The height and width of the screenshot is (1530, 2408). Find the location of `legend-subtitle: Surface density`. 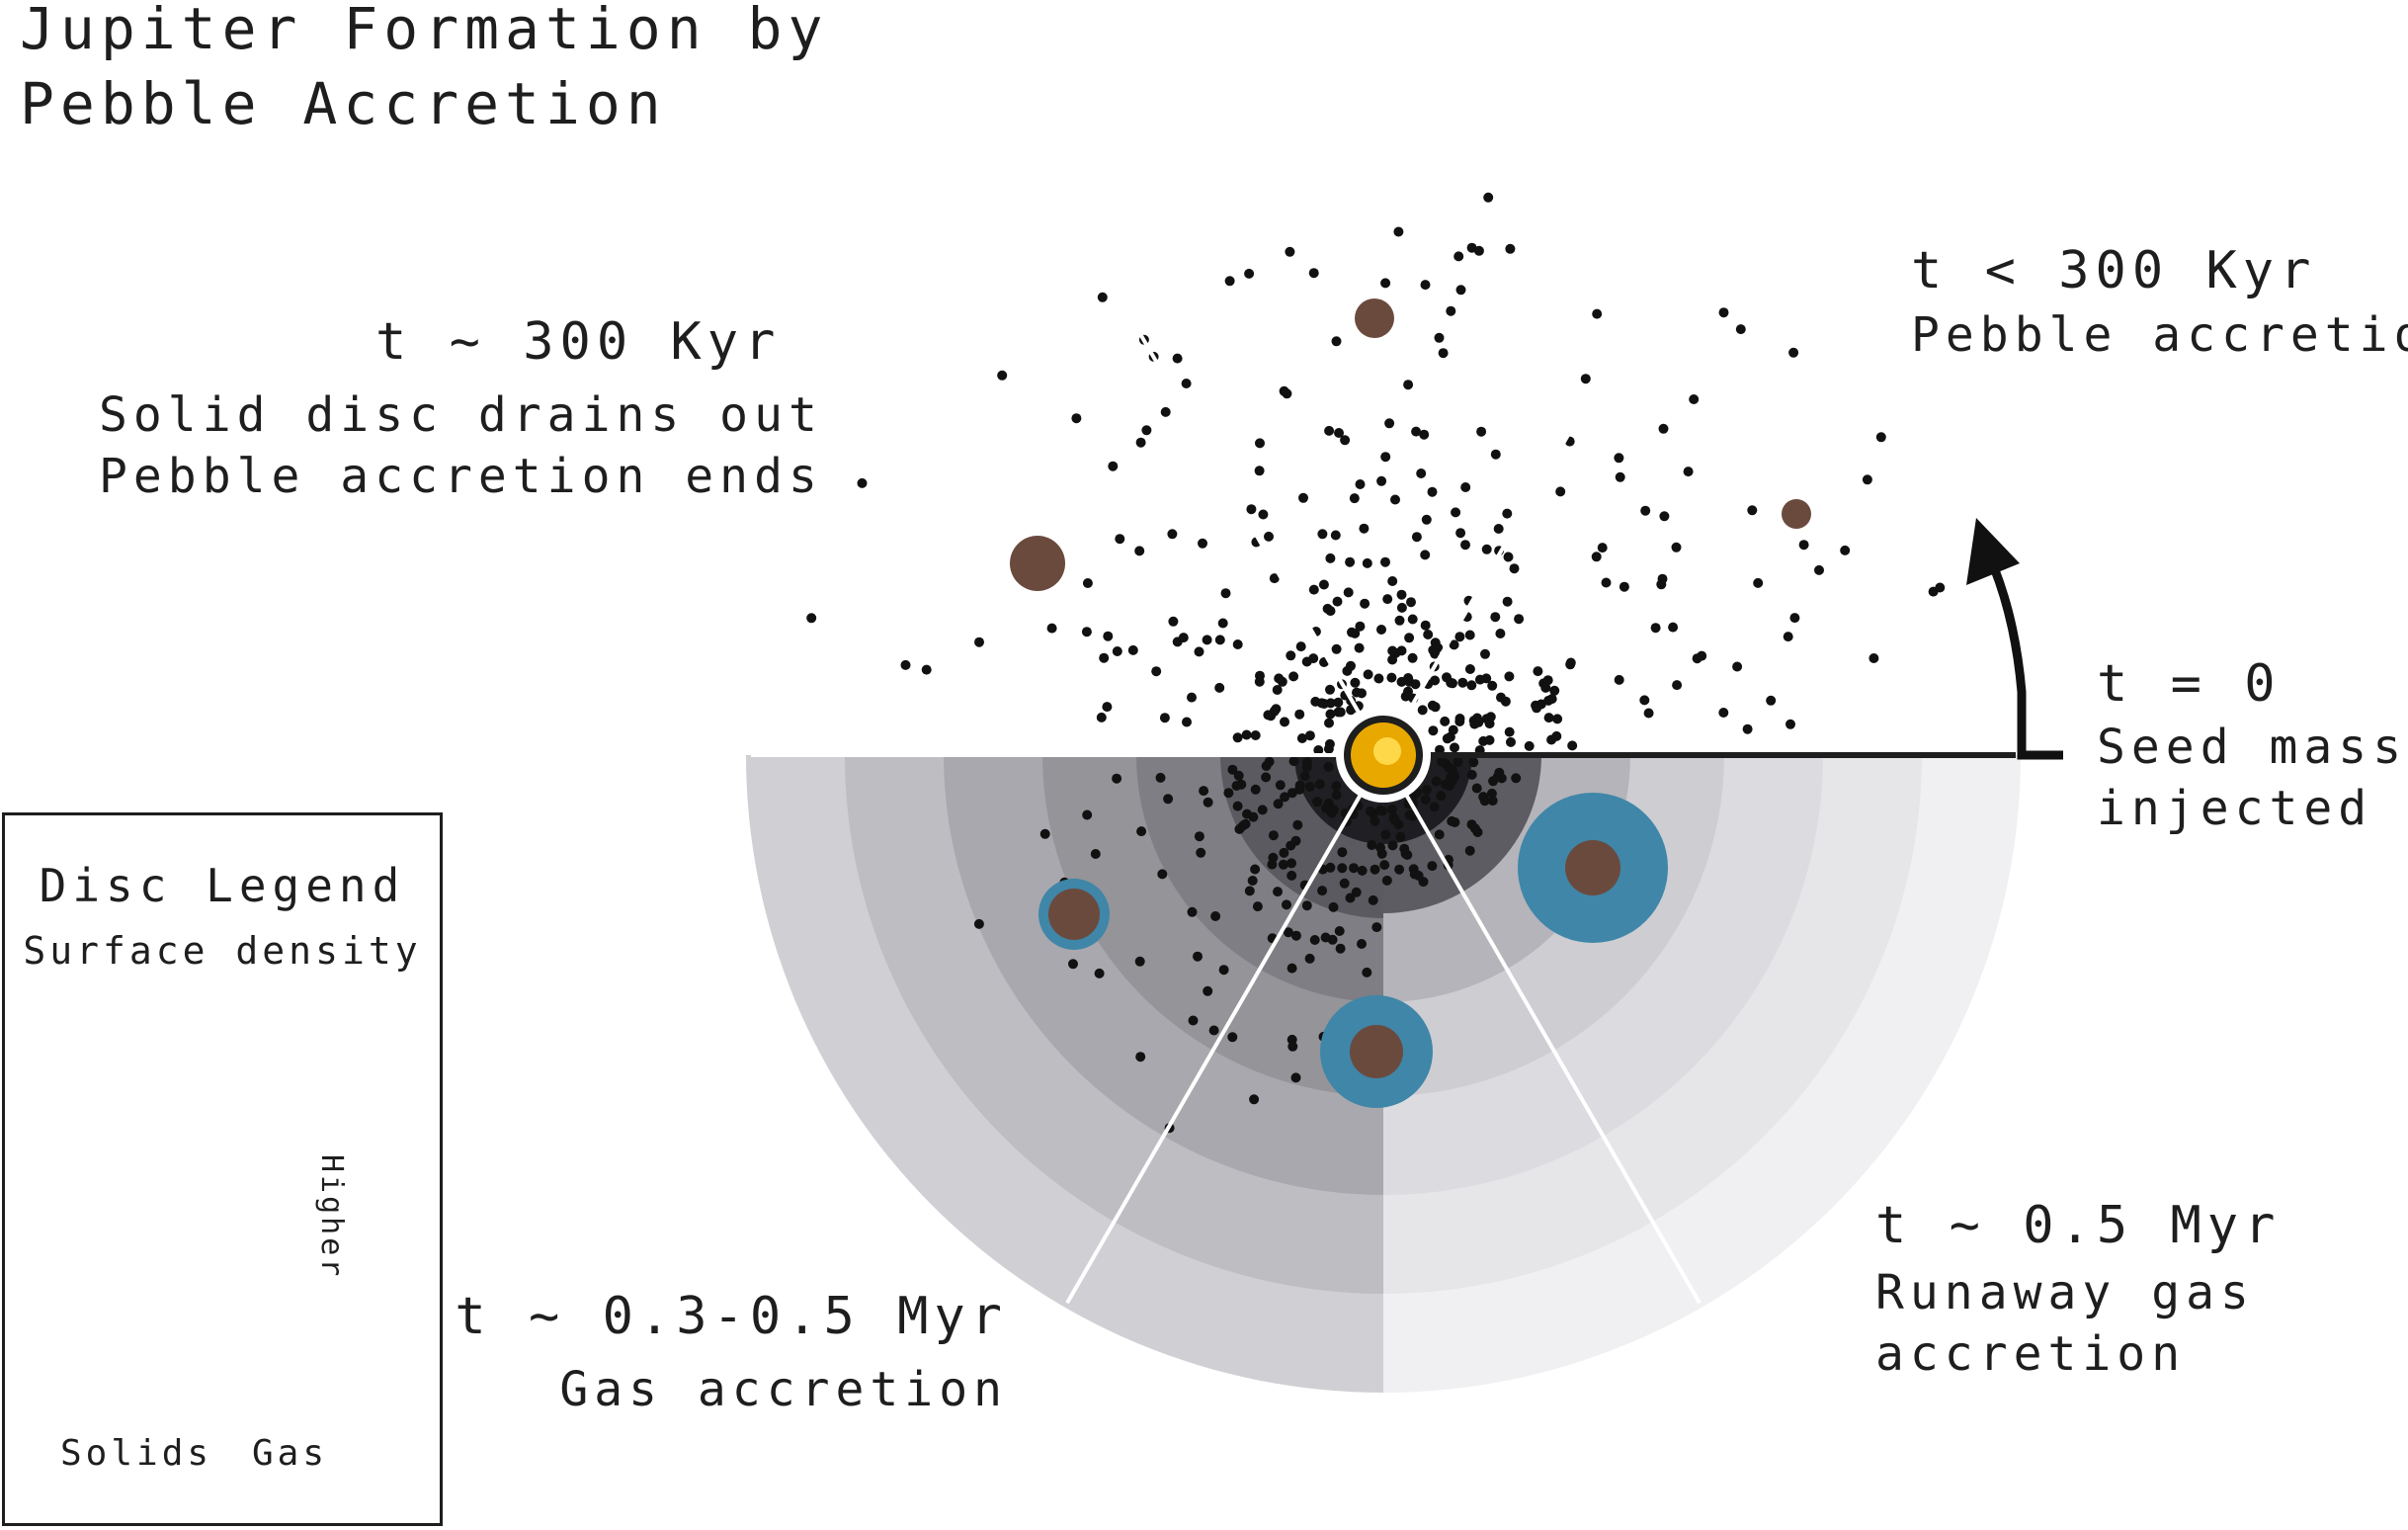

legend-subtitle: Surface density is located at coordinates (222, 951).